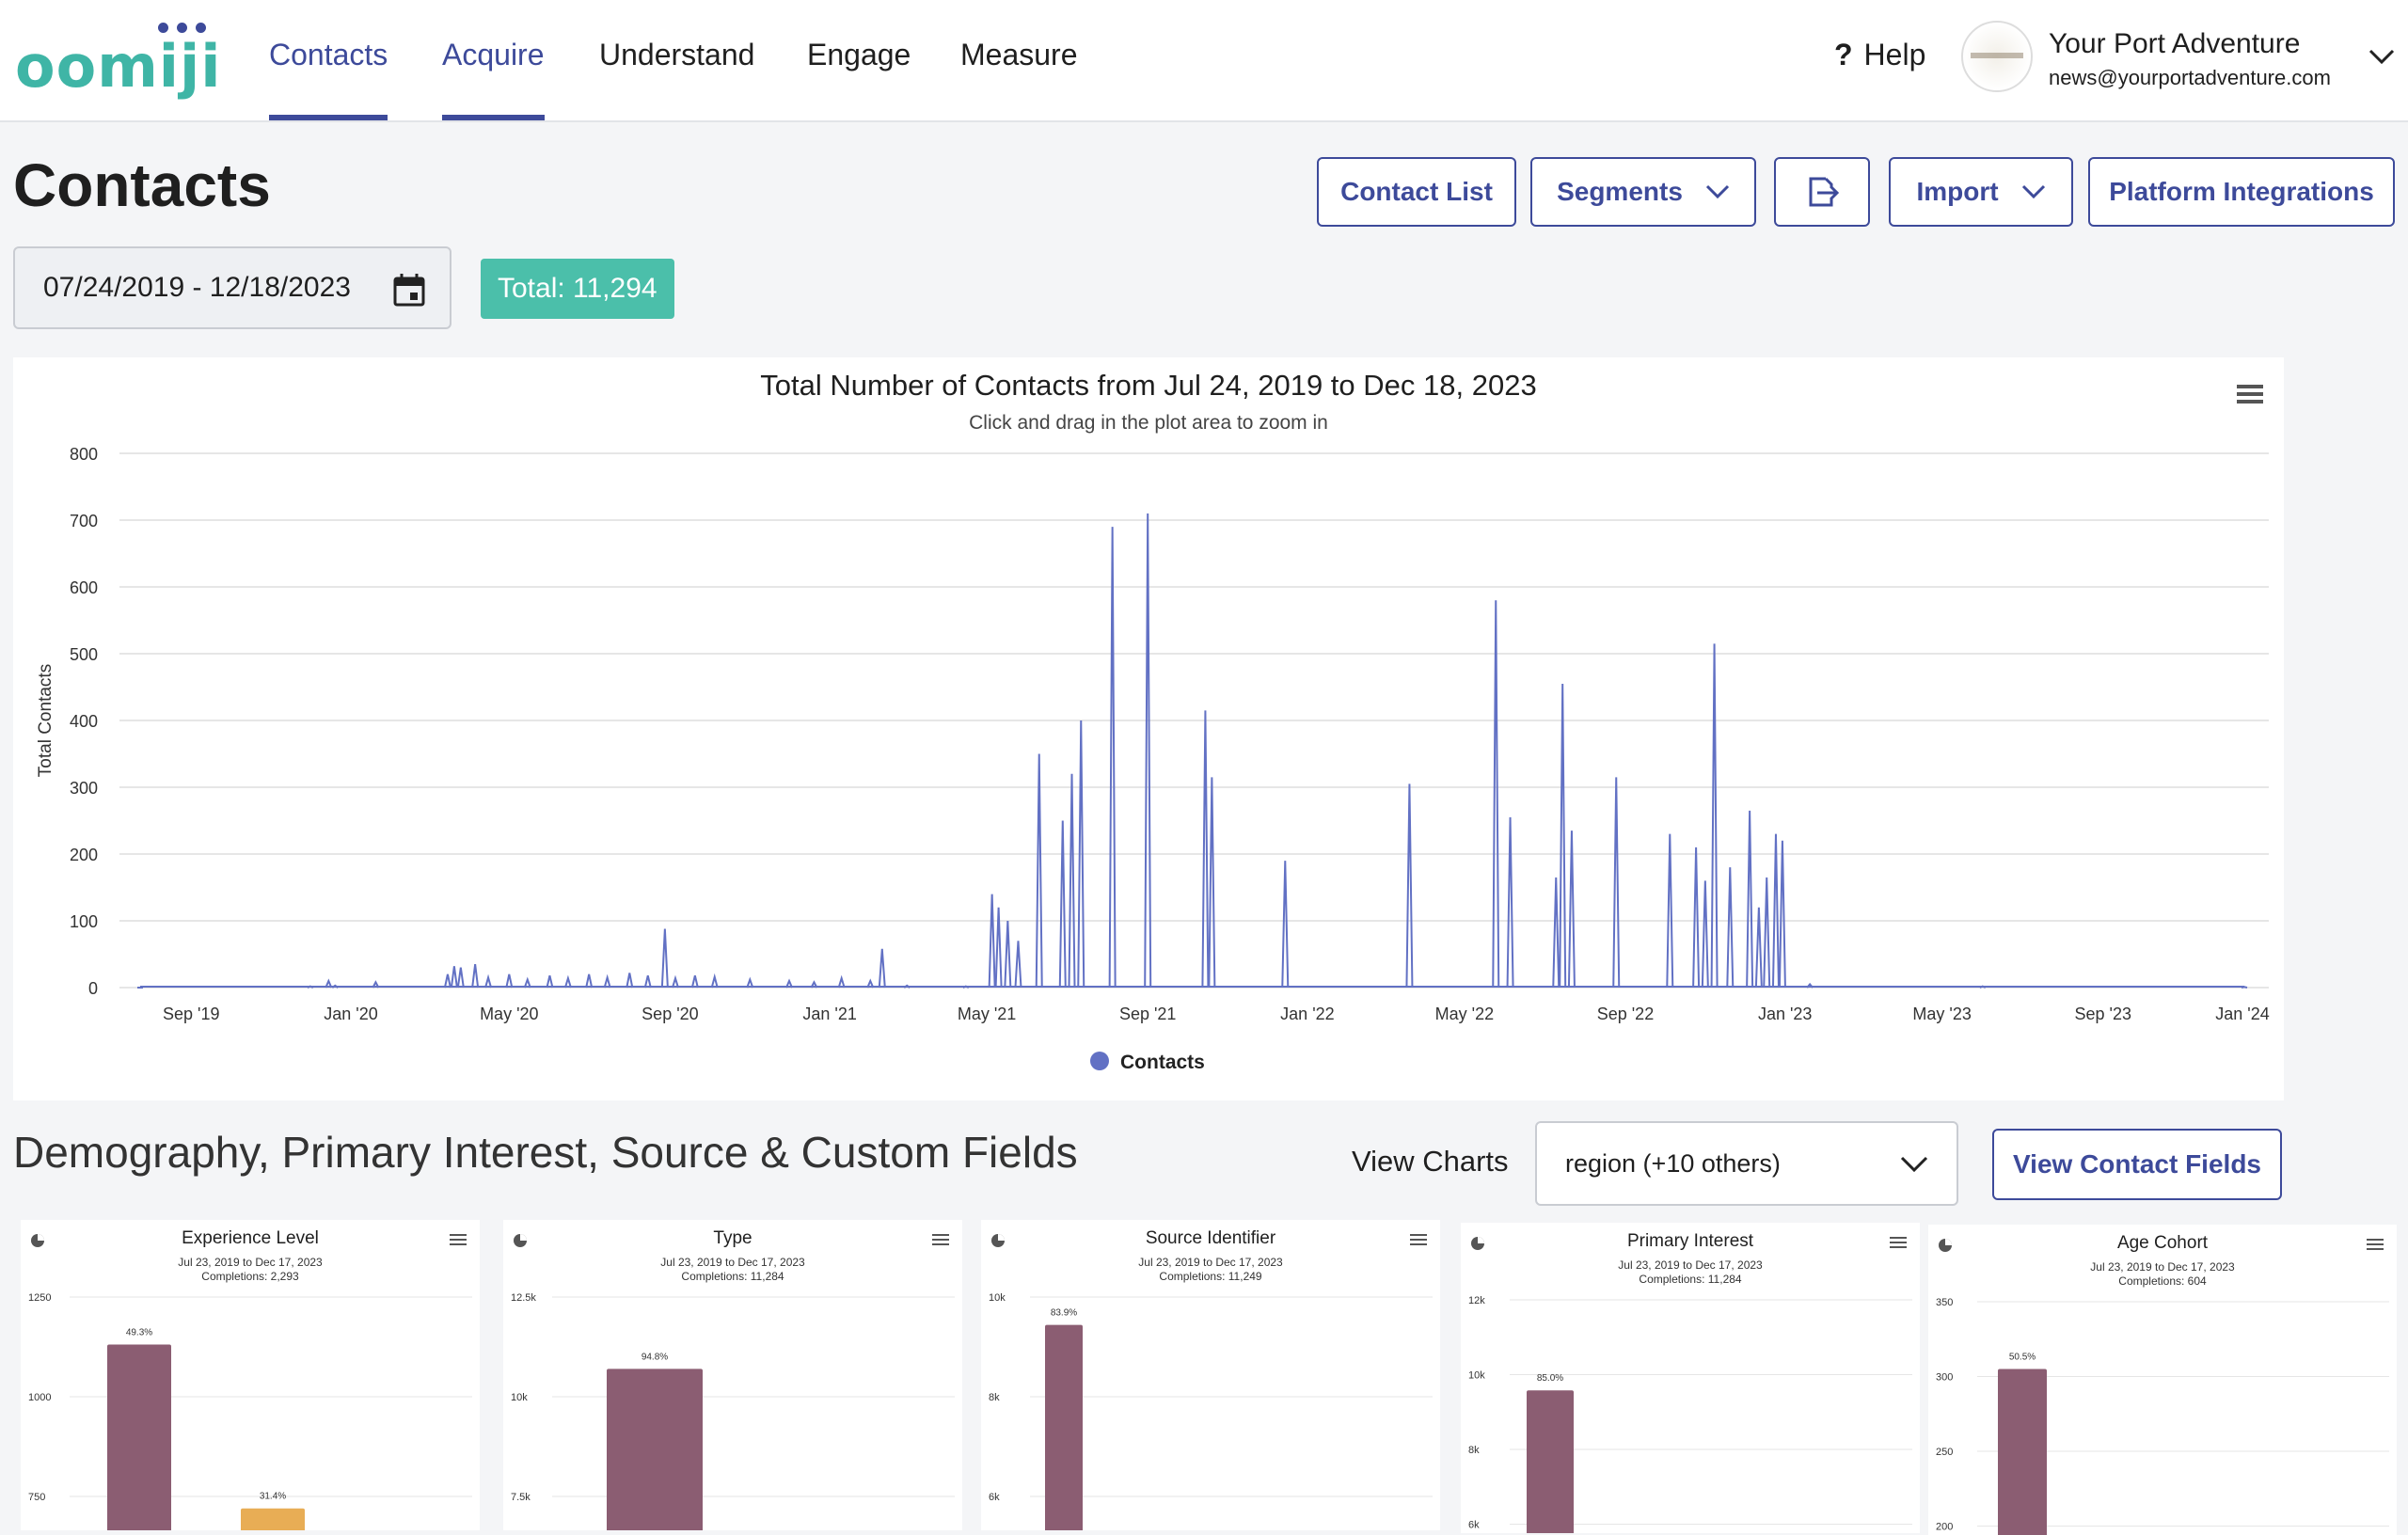  I want to click on segments-button: Segments, so click(1643, 192).